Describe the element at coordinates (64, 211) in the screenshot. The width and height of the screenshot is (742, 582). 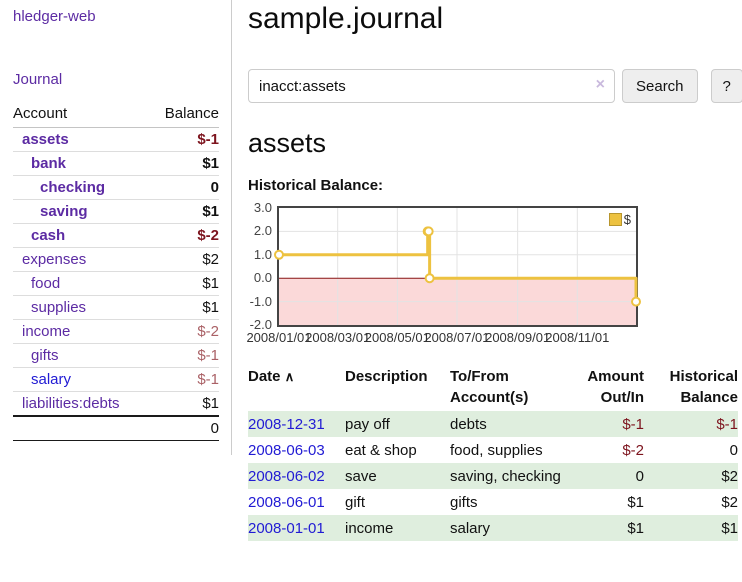
I see `account-link-saving: saving` at that location.